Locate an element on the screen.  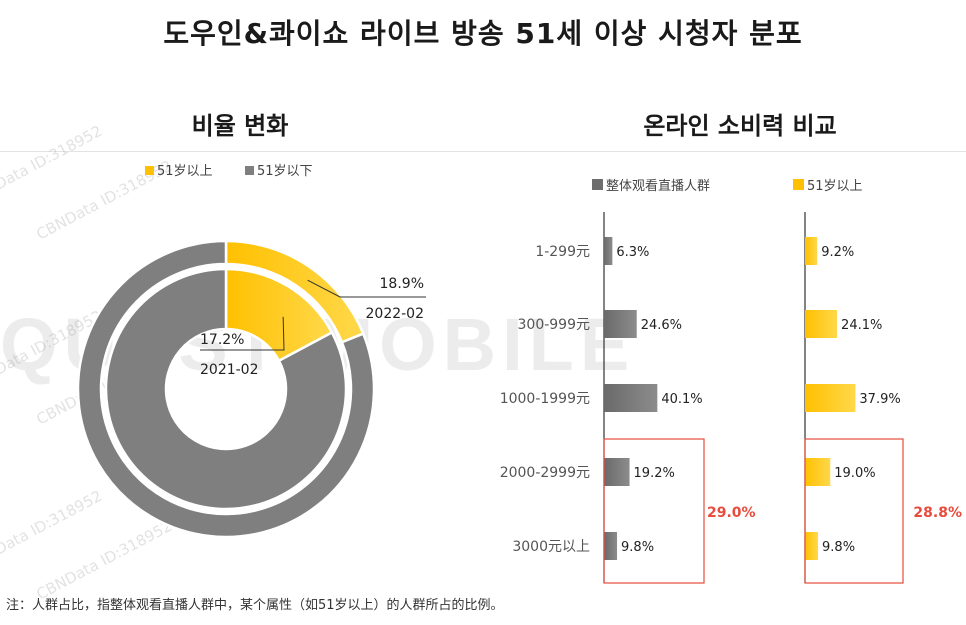
legend-swatch-gray is located at coordinates (249, 170).